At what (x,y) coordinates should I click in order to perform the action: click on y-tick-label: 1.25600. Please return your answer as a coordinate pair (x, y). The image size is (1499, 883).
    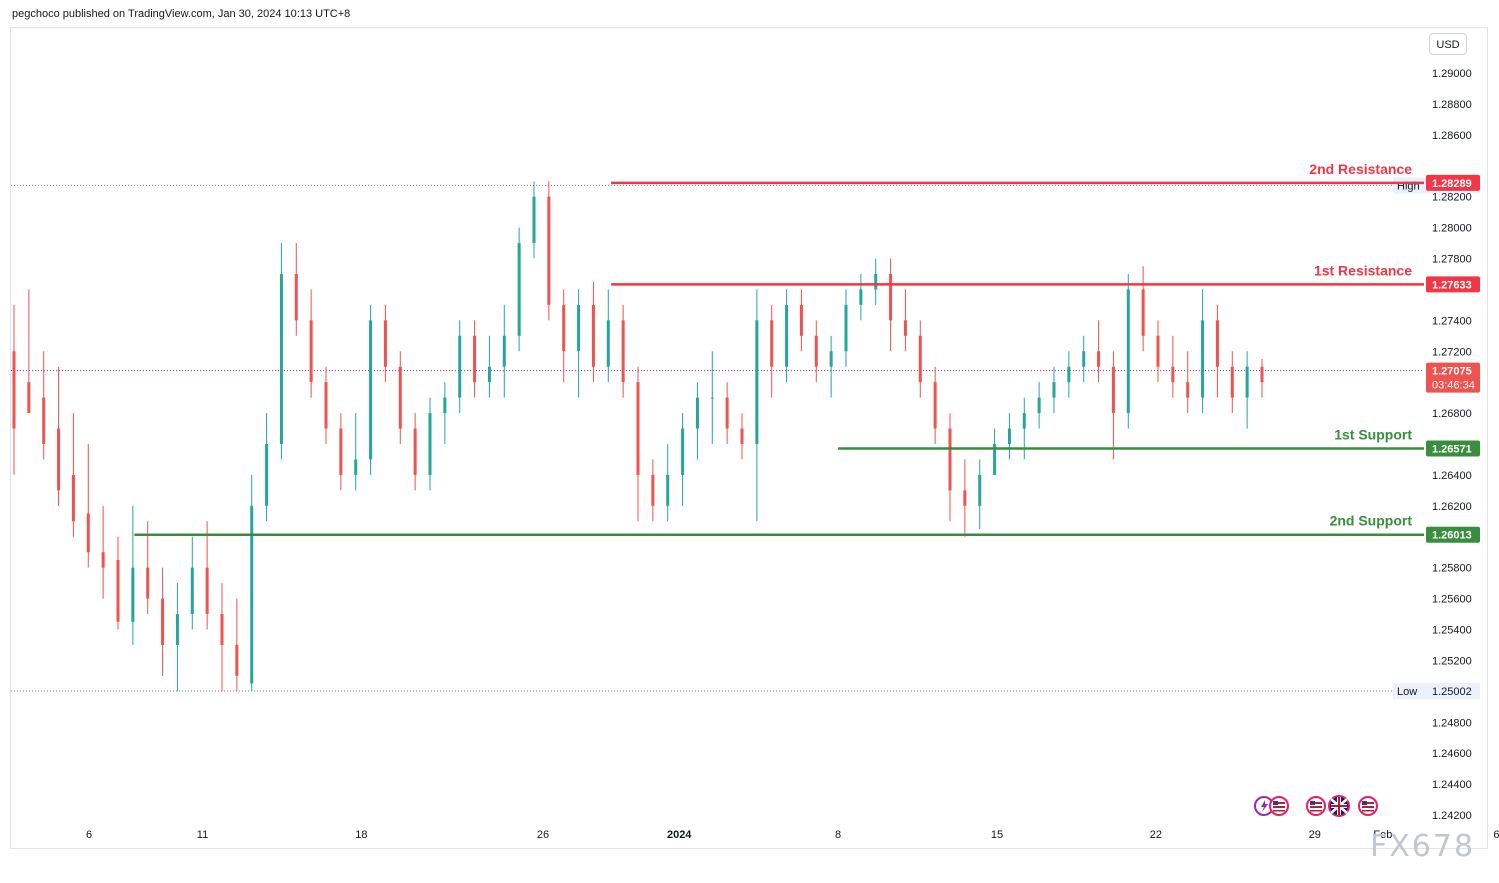
    Looking at the image, I should click on (1452, 600).